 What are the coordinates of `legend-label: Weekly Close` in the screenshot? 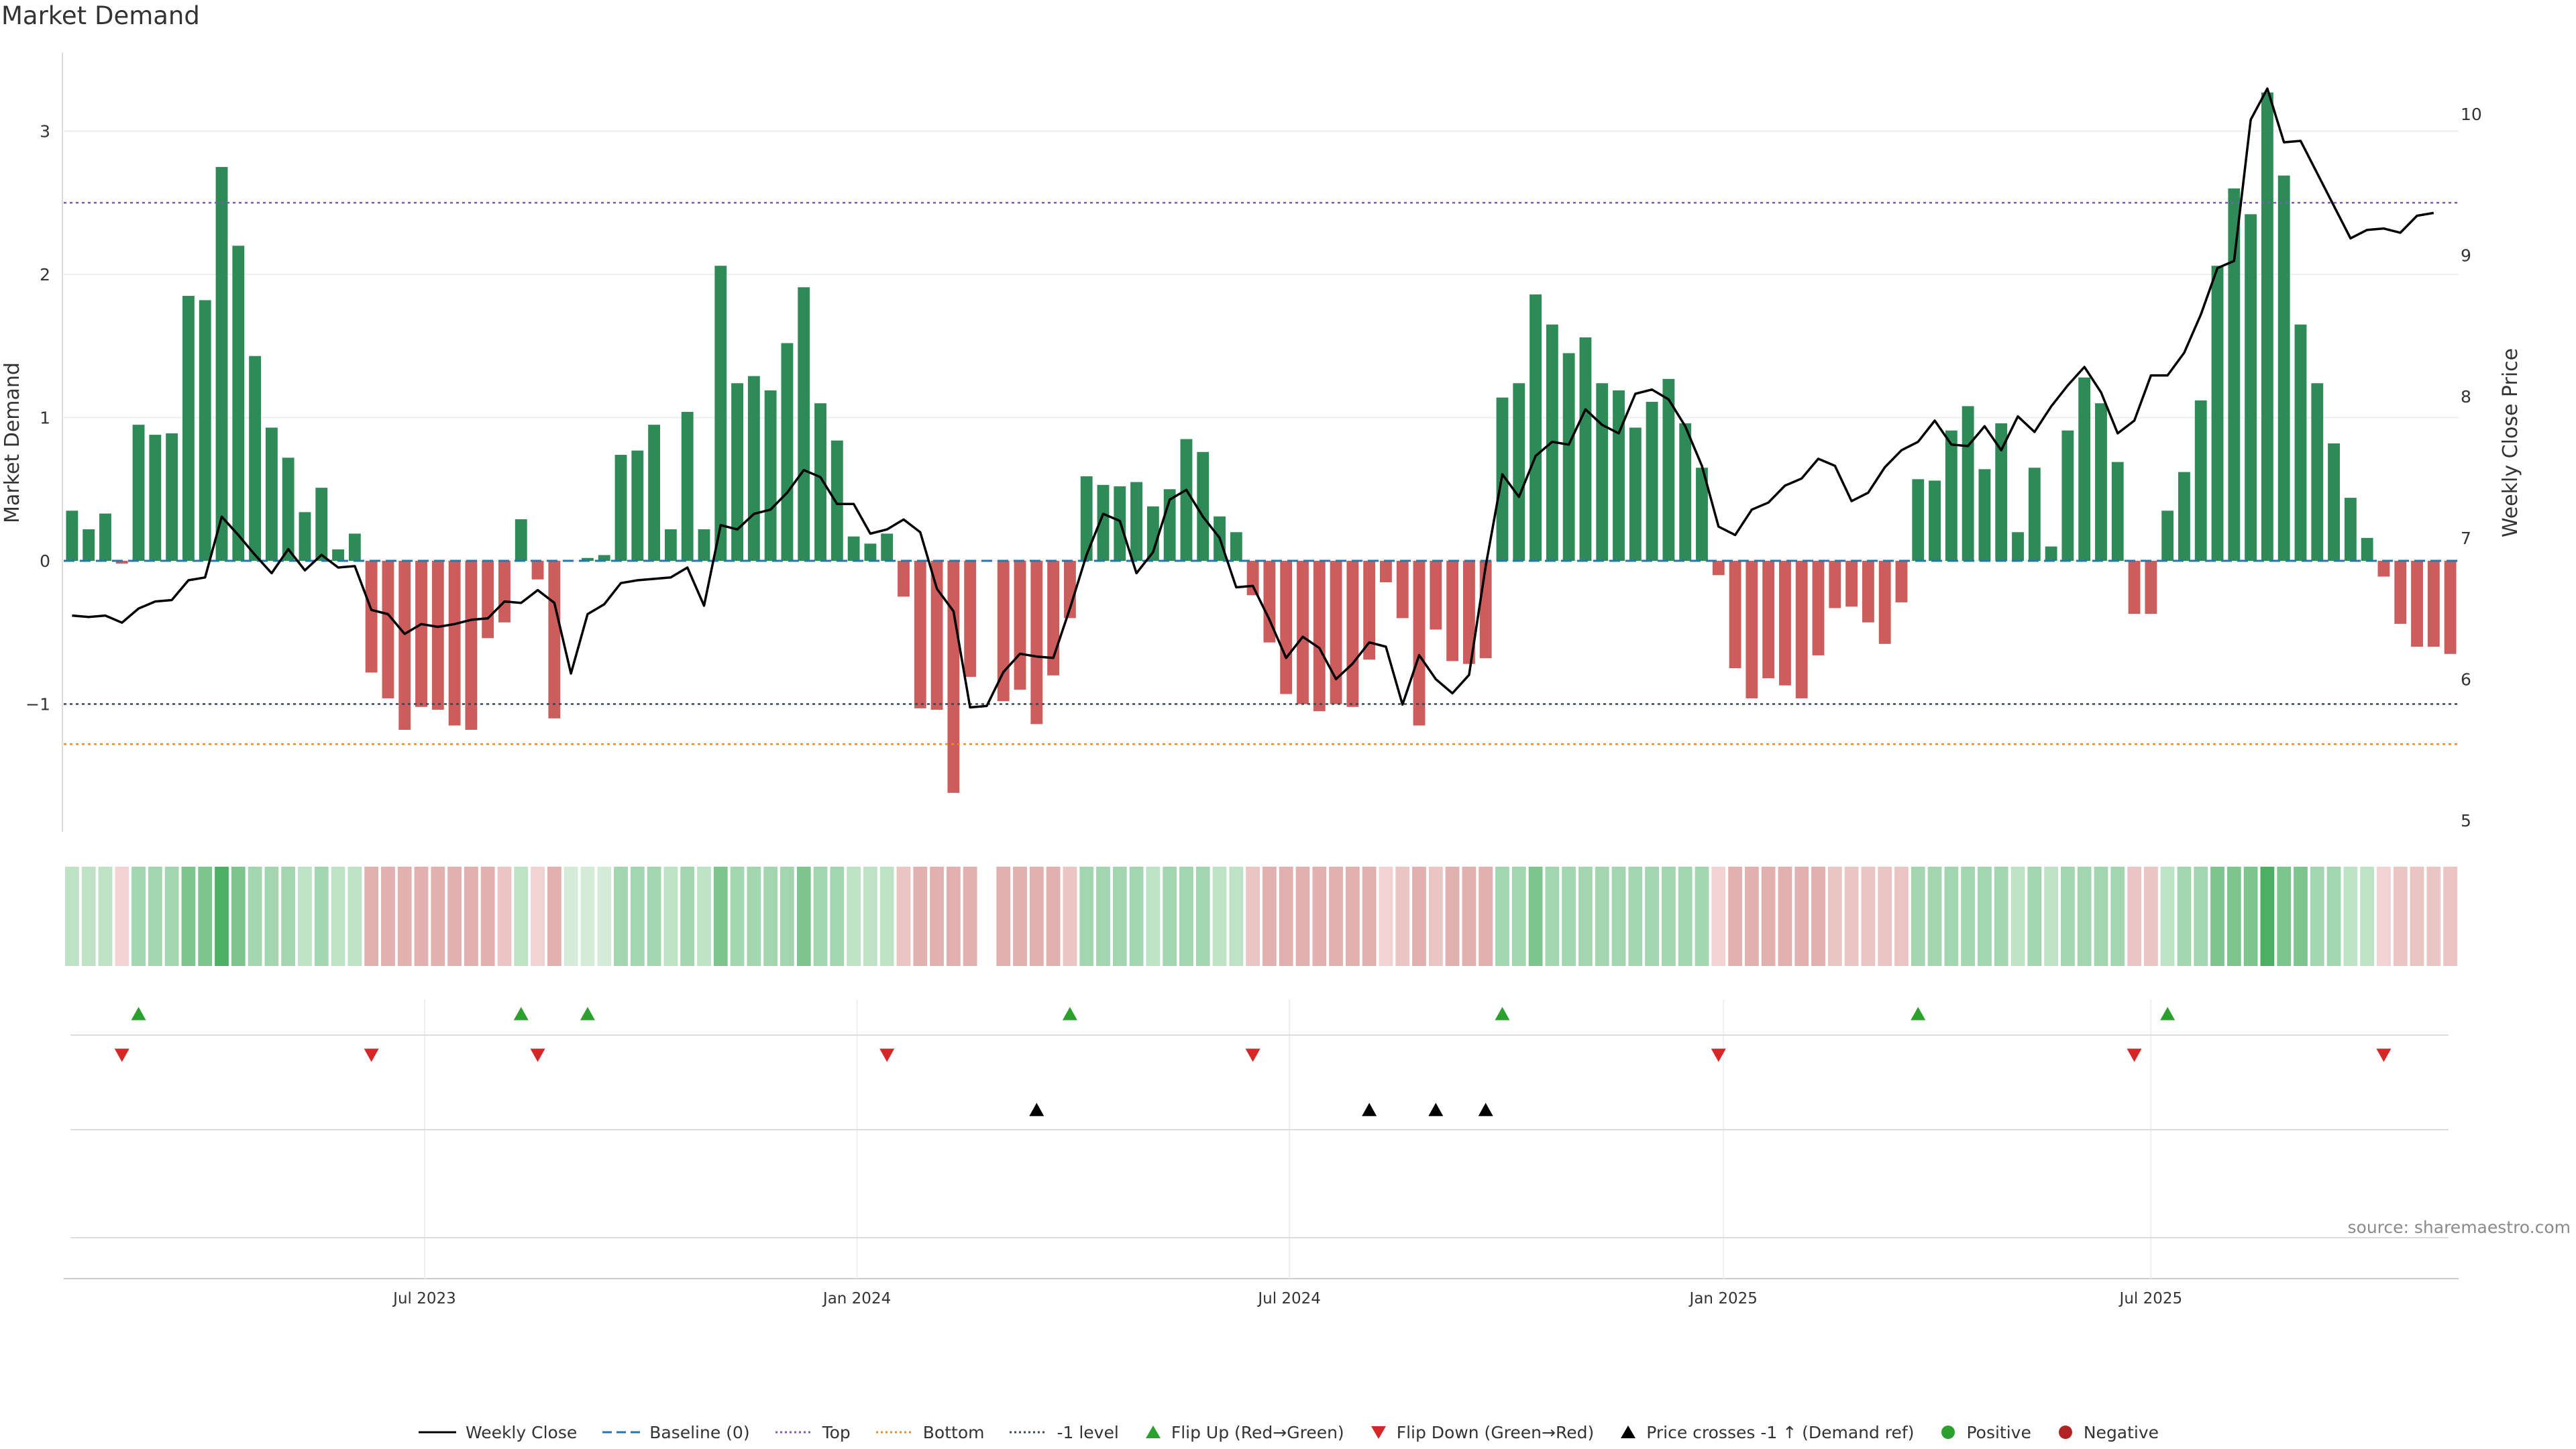 It's located at (521, 1432).